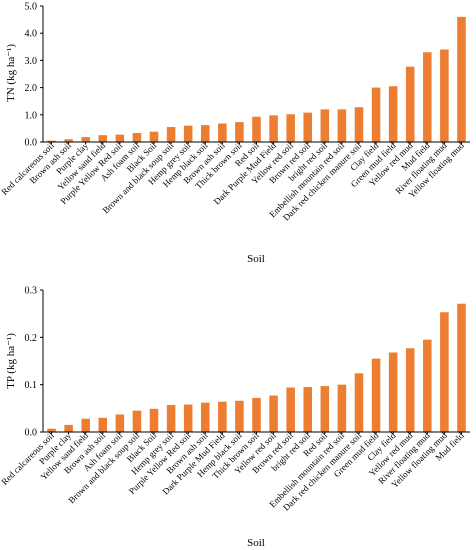 This screenshot has height=550, width=476. What do you see at coordinates (256, 259) in the screenshot?
I see `tn-x-axis-title: Soil` at bounding box center [256, 259].